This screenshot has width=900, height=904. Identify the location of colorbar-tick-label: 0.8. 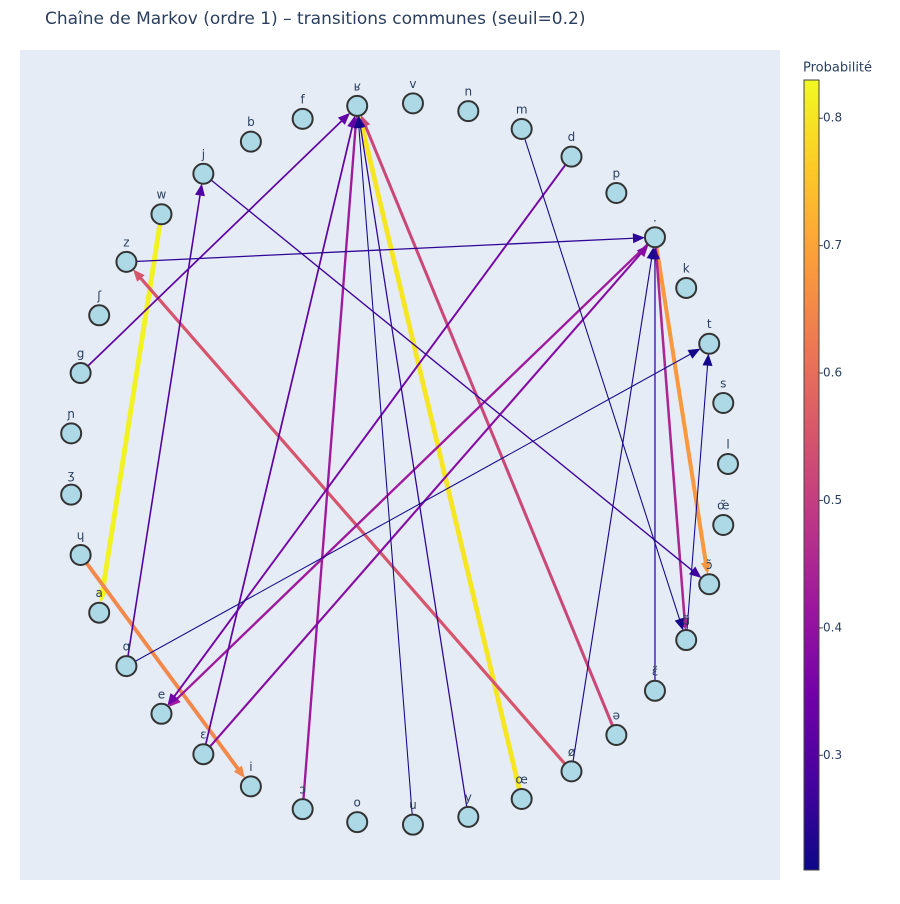
(832, 118).